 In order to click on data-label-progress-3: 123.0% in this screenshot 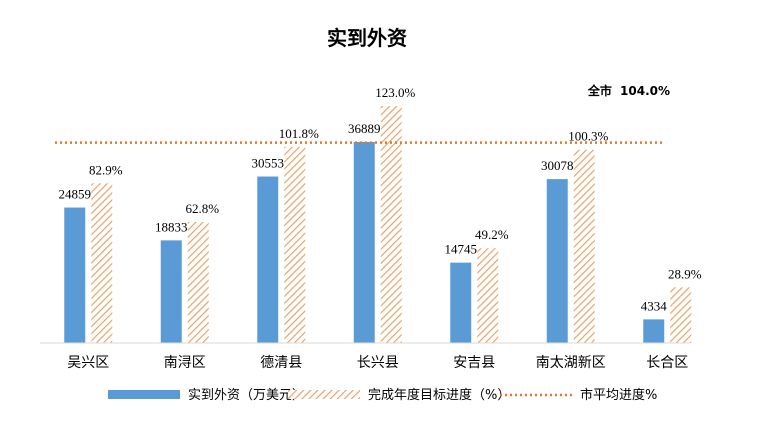, I will do `click(395, 92)`.